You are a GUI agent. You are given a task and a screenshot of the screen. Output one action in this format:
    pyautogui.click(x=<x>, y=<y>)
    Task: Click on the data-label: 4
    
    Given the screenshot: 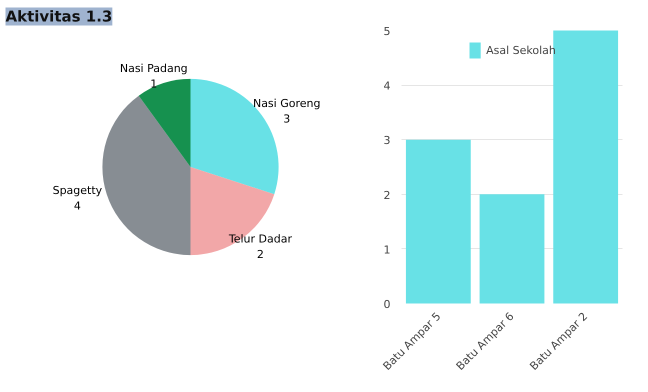 What is the action you would take?
    pyautogui.click(x=77, y=206)
    